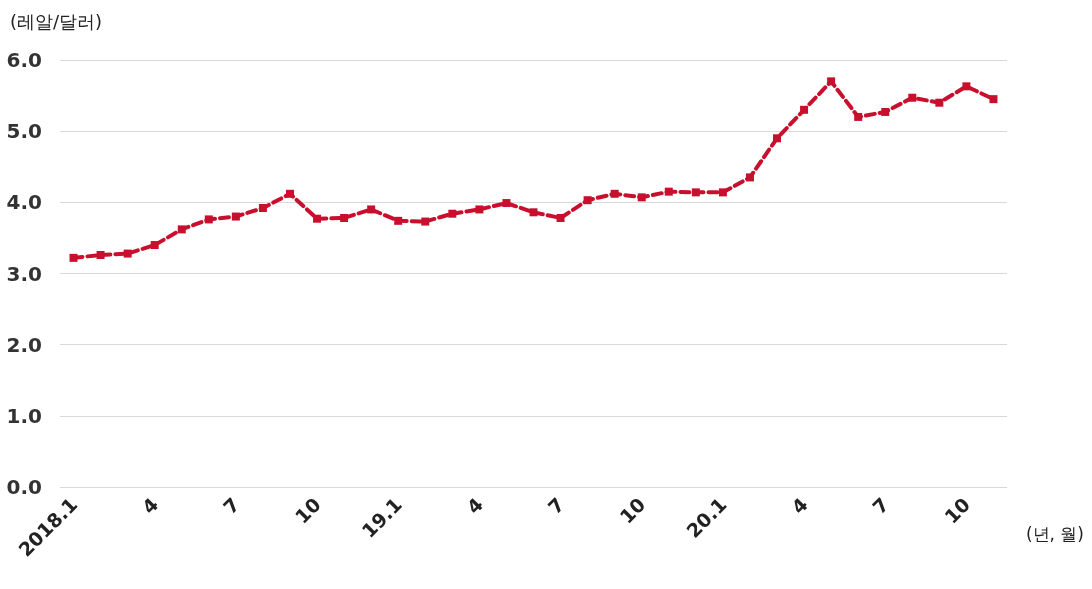  What do you see at coordinates (24, 202) in the screenshot?
I see `y-tick-label: 4.0` at bounding box center [24, 202].